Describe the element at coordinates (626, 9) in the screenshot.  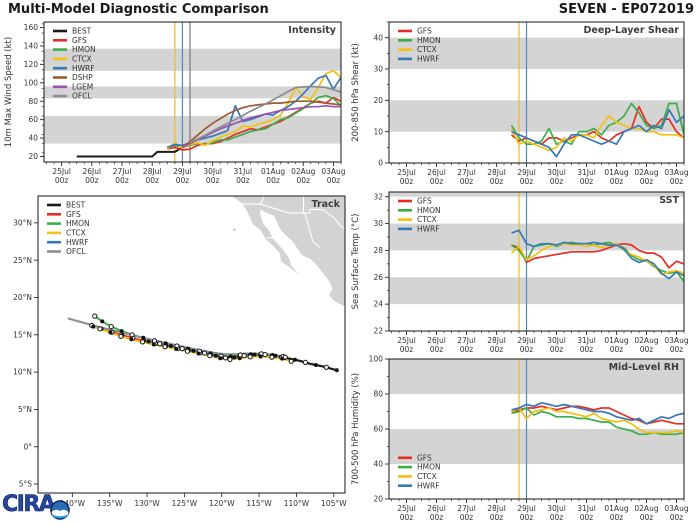
I see `storm-id-title: SEVEN - EP072019` at that location.